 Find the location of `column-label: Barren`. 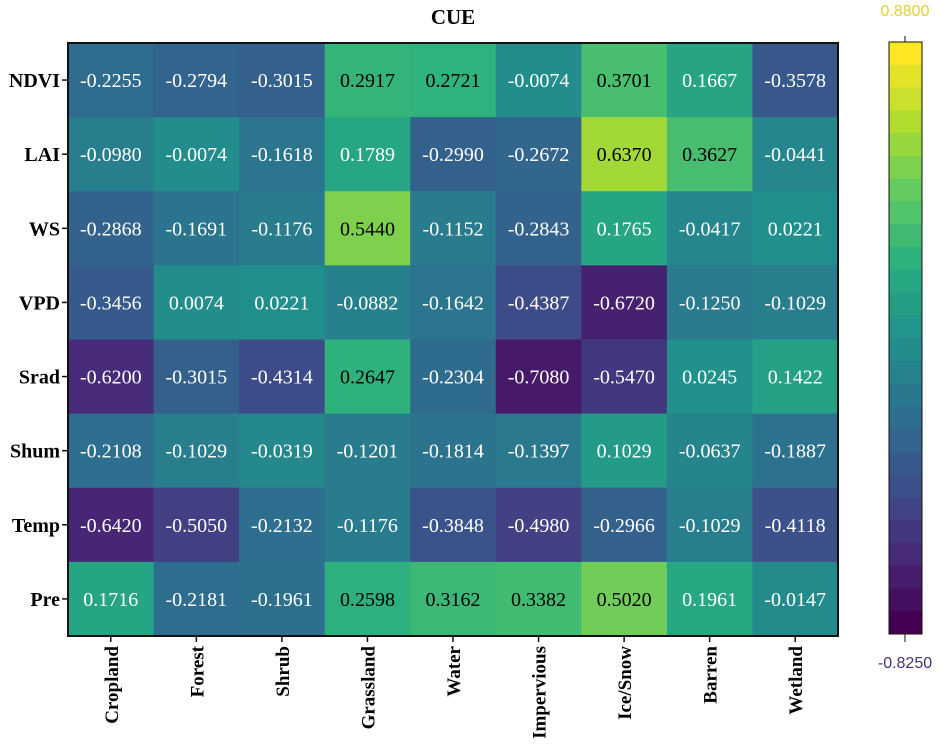

column-label: Barren is located at coordinates (711, 675).